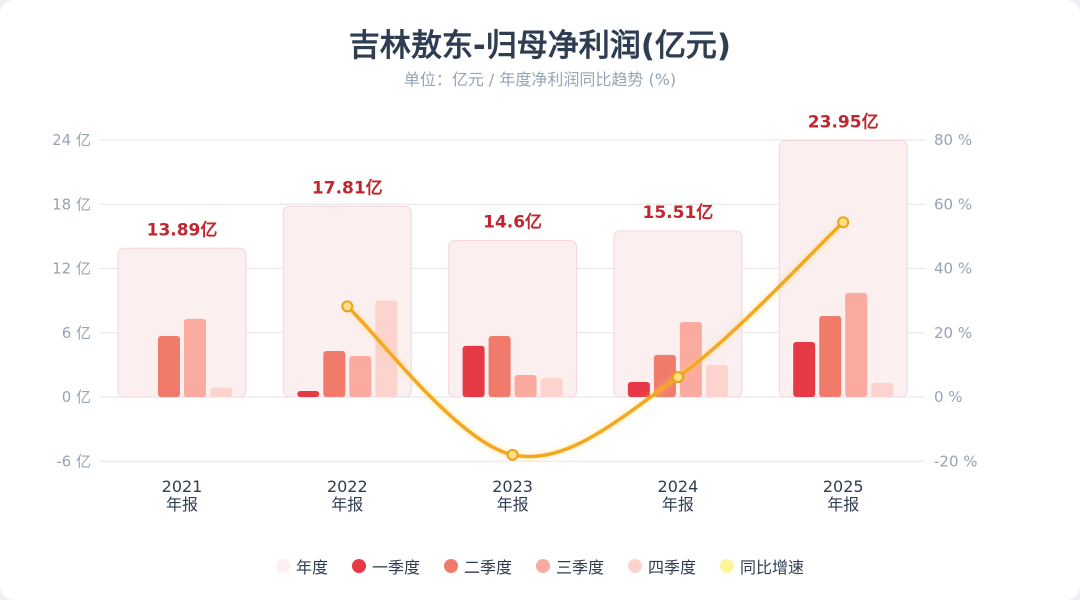 This screenshot has width=1080, height=600. I want to click on y-left-tick-label: 12 亿, so click(71, 269).